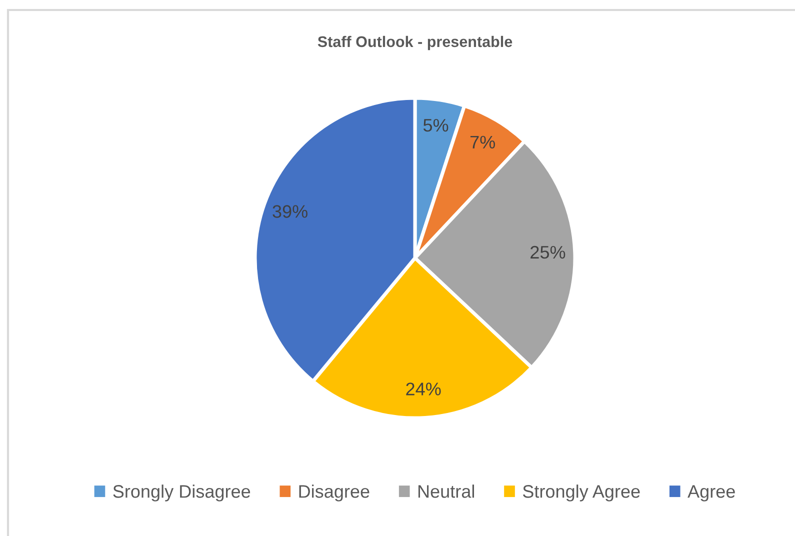  I want to click on legend-label: Disagree, so click(334, 493).